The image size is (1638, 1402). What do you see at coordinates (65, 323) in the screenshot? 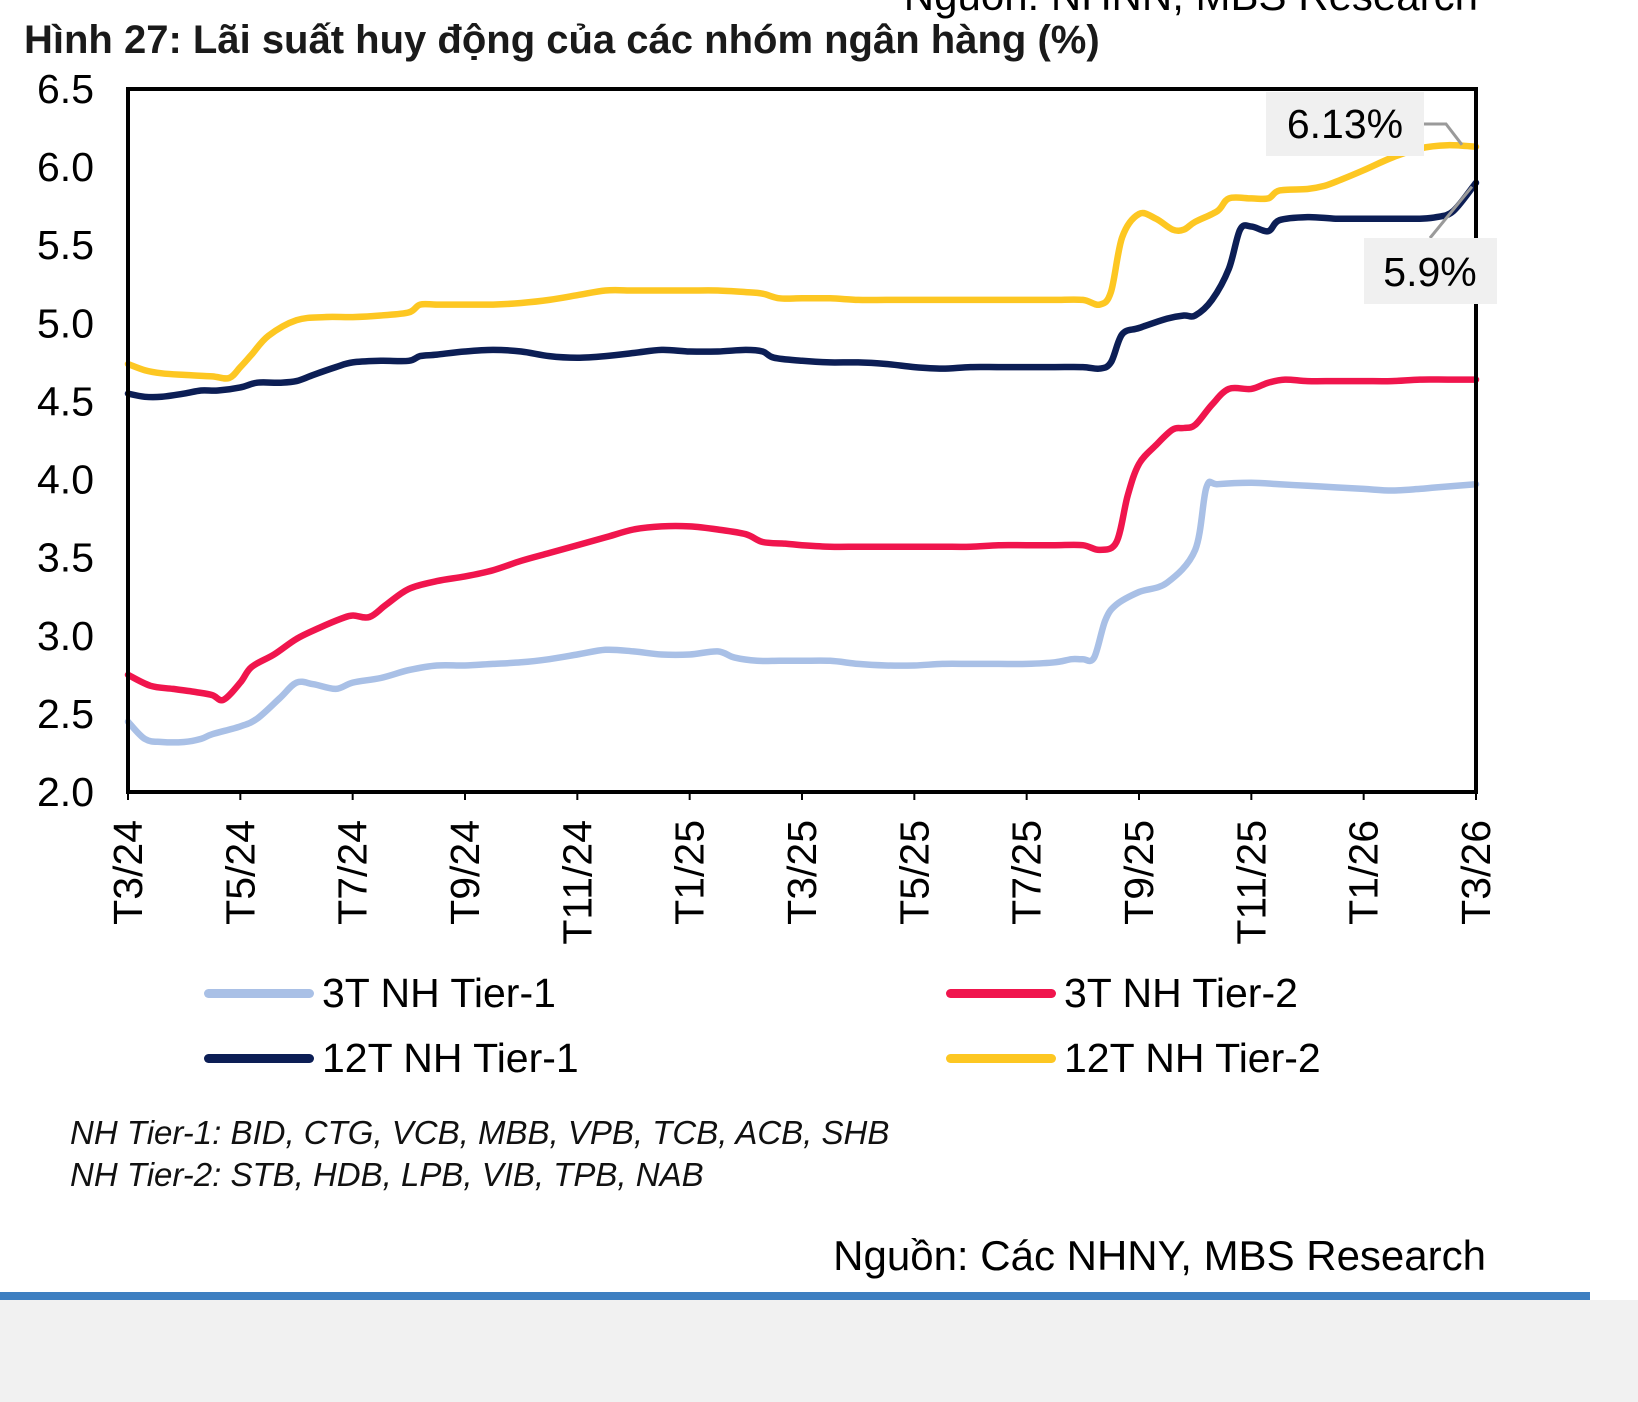
I see `y-tick-label: 5.0` at bounding box center [65, 323].